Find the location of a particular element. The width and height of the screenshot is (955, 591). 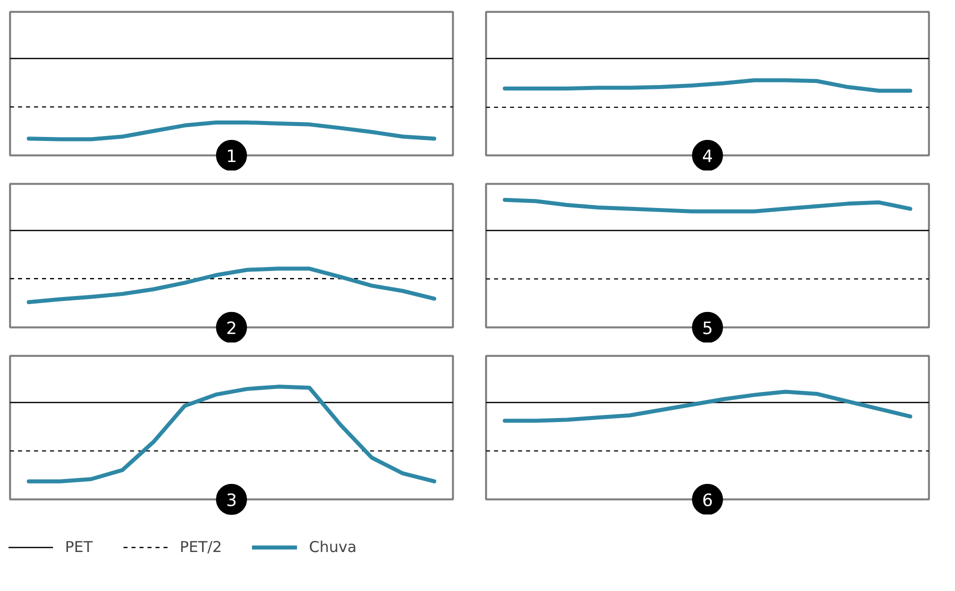

legend-label: Chuva is located at coordinates (332, 547).